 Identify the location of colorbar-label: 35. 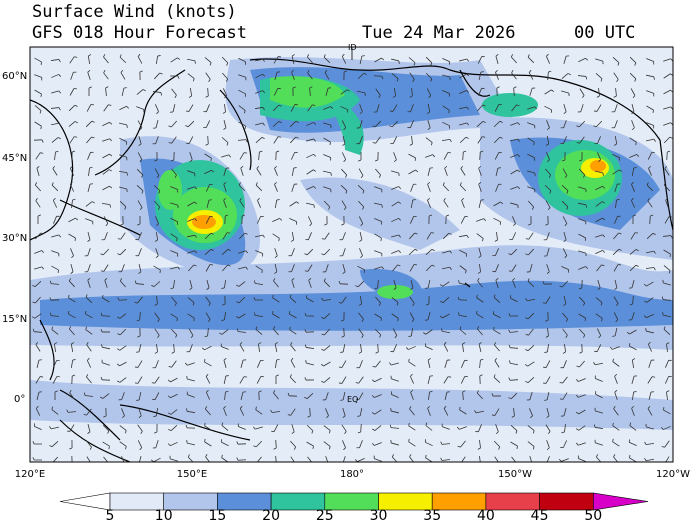
(432, 516).